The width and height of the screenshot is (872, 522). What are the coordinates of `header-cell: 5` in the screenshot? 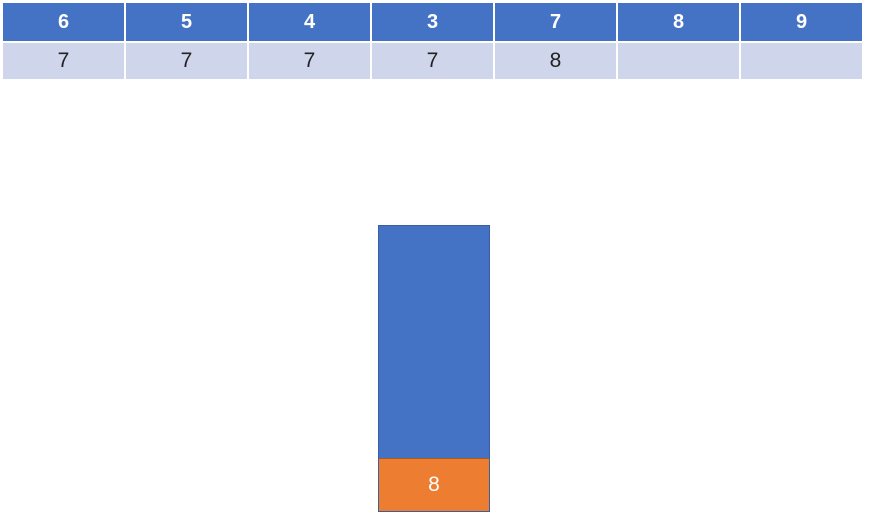 It's located at (186, 22).